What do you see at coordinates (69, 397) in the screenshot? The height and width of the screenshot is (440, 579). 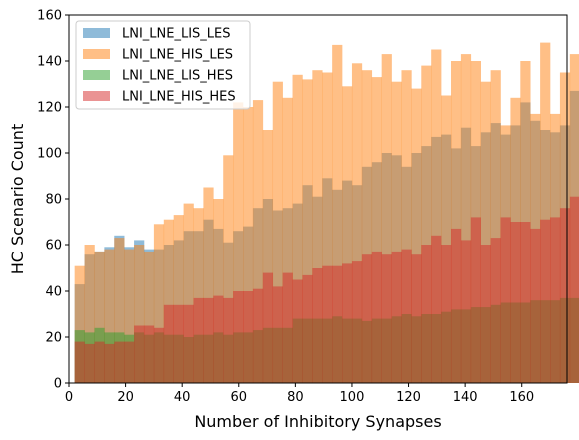 I see `x-tick-label: 0` at bounding box center [69, 397].